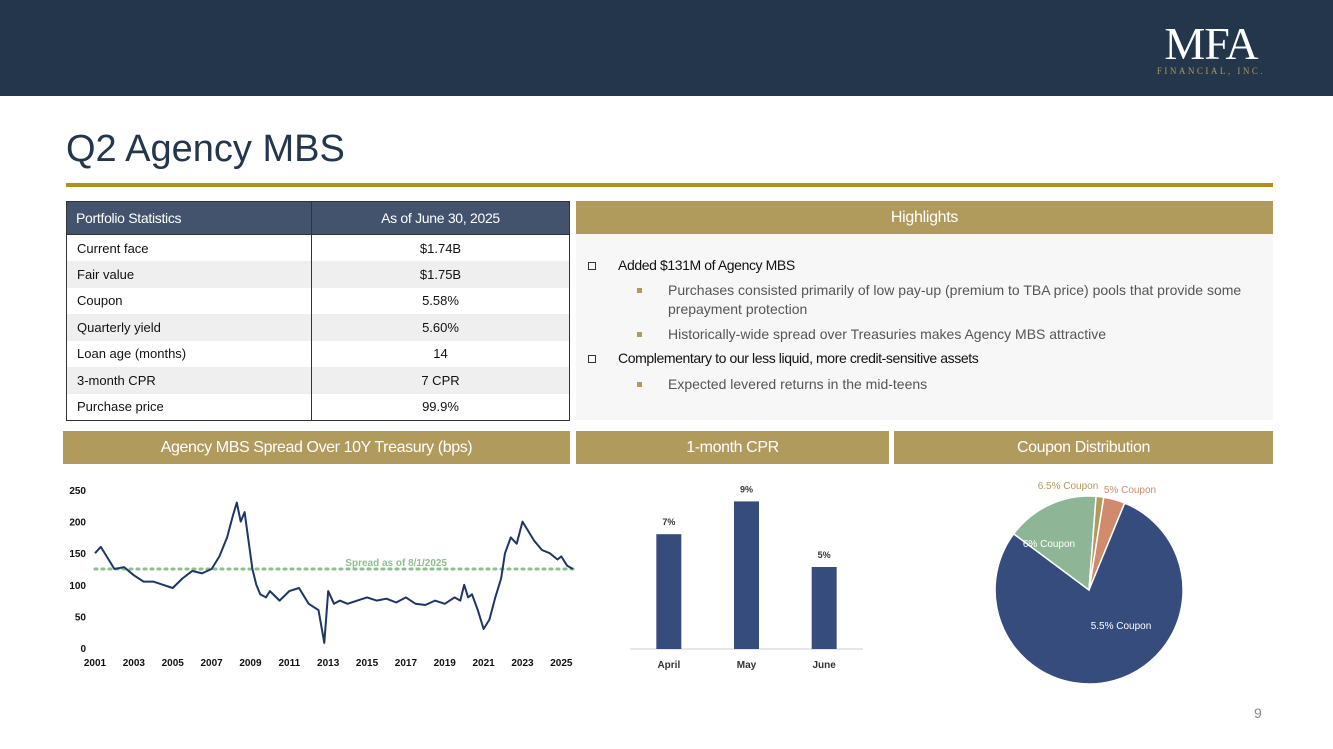 The width and height of the screenshot is (1333, 749). I want to click on page-title: Q2 Agency MBS, so click(205, 149).